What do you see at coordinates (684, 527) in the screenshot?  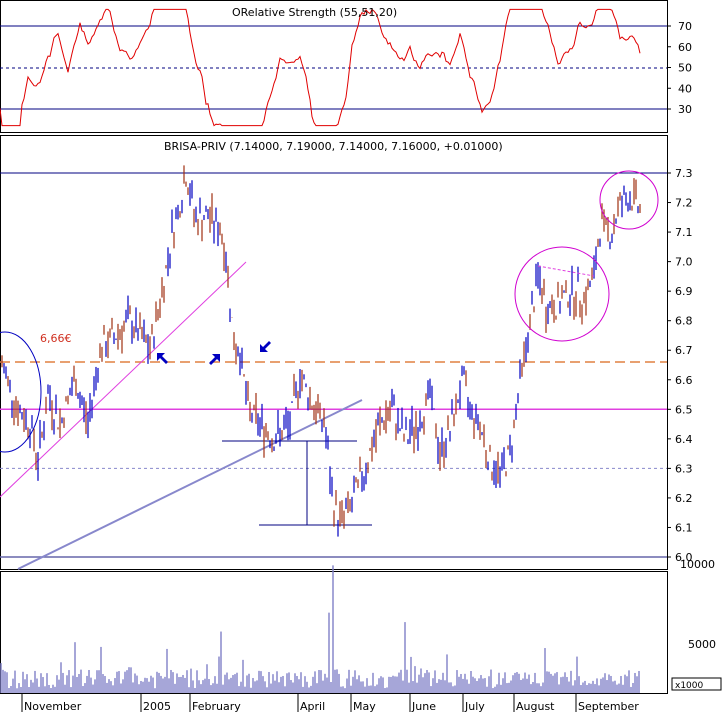 I see `price-tick-label: 6.1` at bounding box center [684, 527].